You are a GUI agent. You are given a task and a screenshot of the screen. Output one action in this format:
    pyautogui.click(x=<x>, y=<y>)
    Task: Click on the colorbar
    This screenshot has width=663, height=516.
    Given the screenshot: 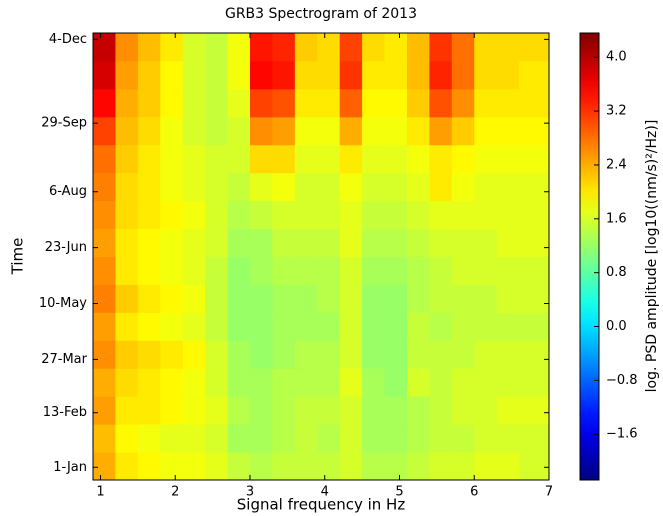 What is the action you would take?
    pyautogui.click(x=589, y=256)
    